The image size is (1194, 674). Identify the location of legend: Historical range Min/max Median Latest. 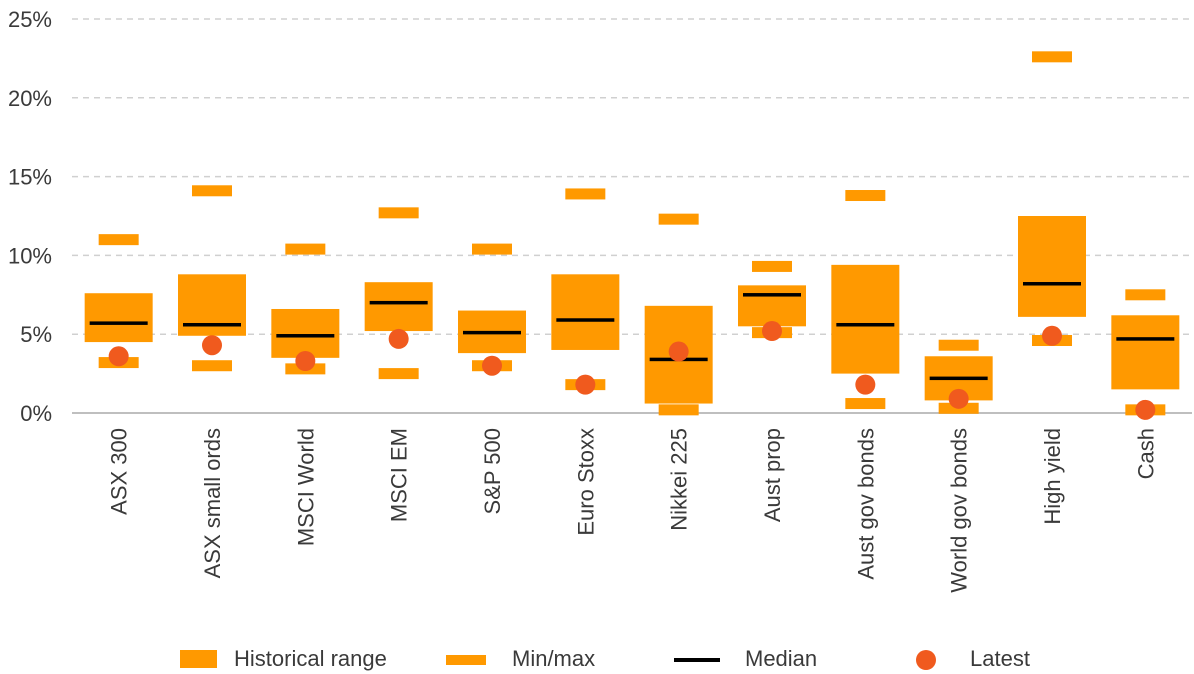
(605, 658).